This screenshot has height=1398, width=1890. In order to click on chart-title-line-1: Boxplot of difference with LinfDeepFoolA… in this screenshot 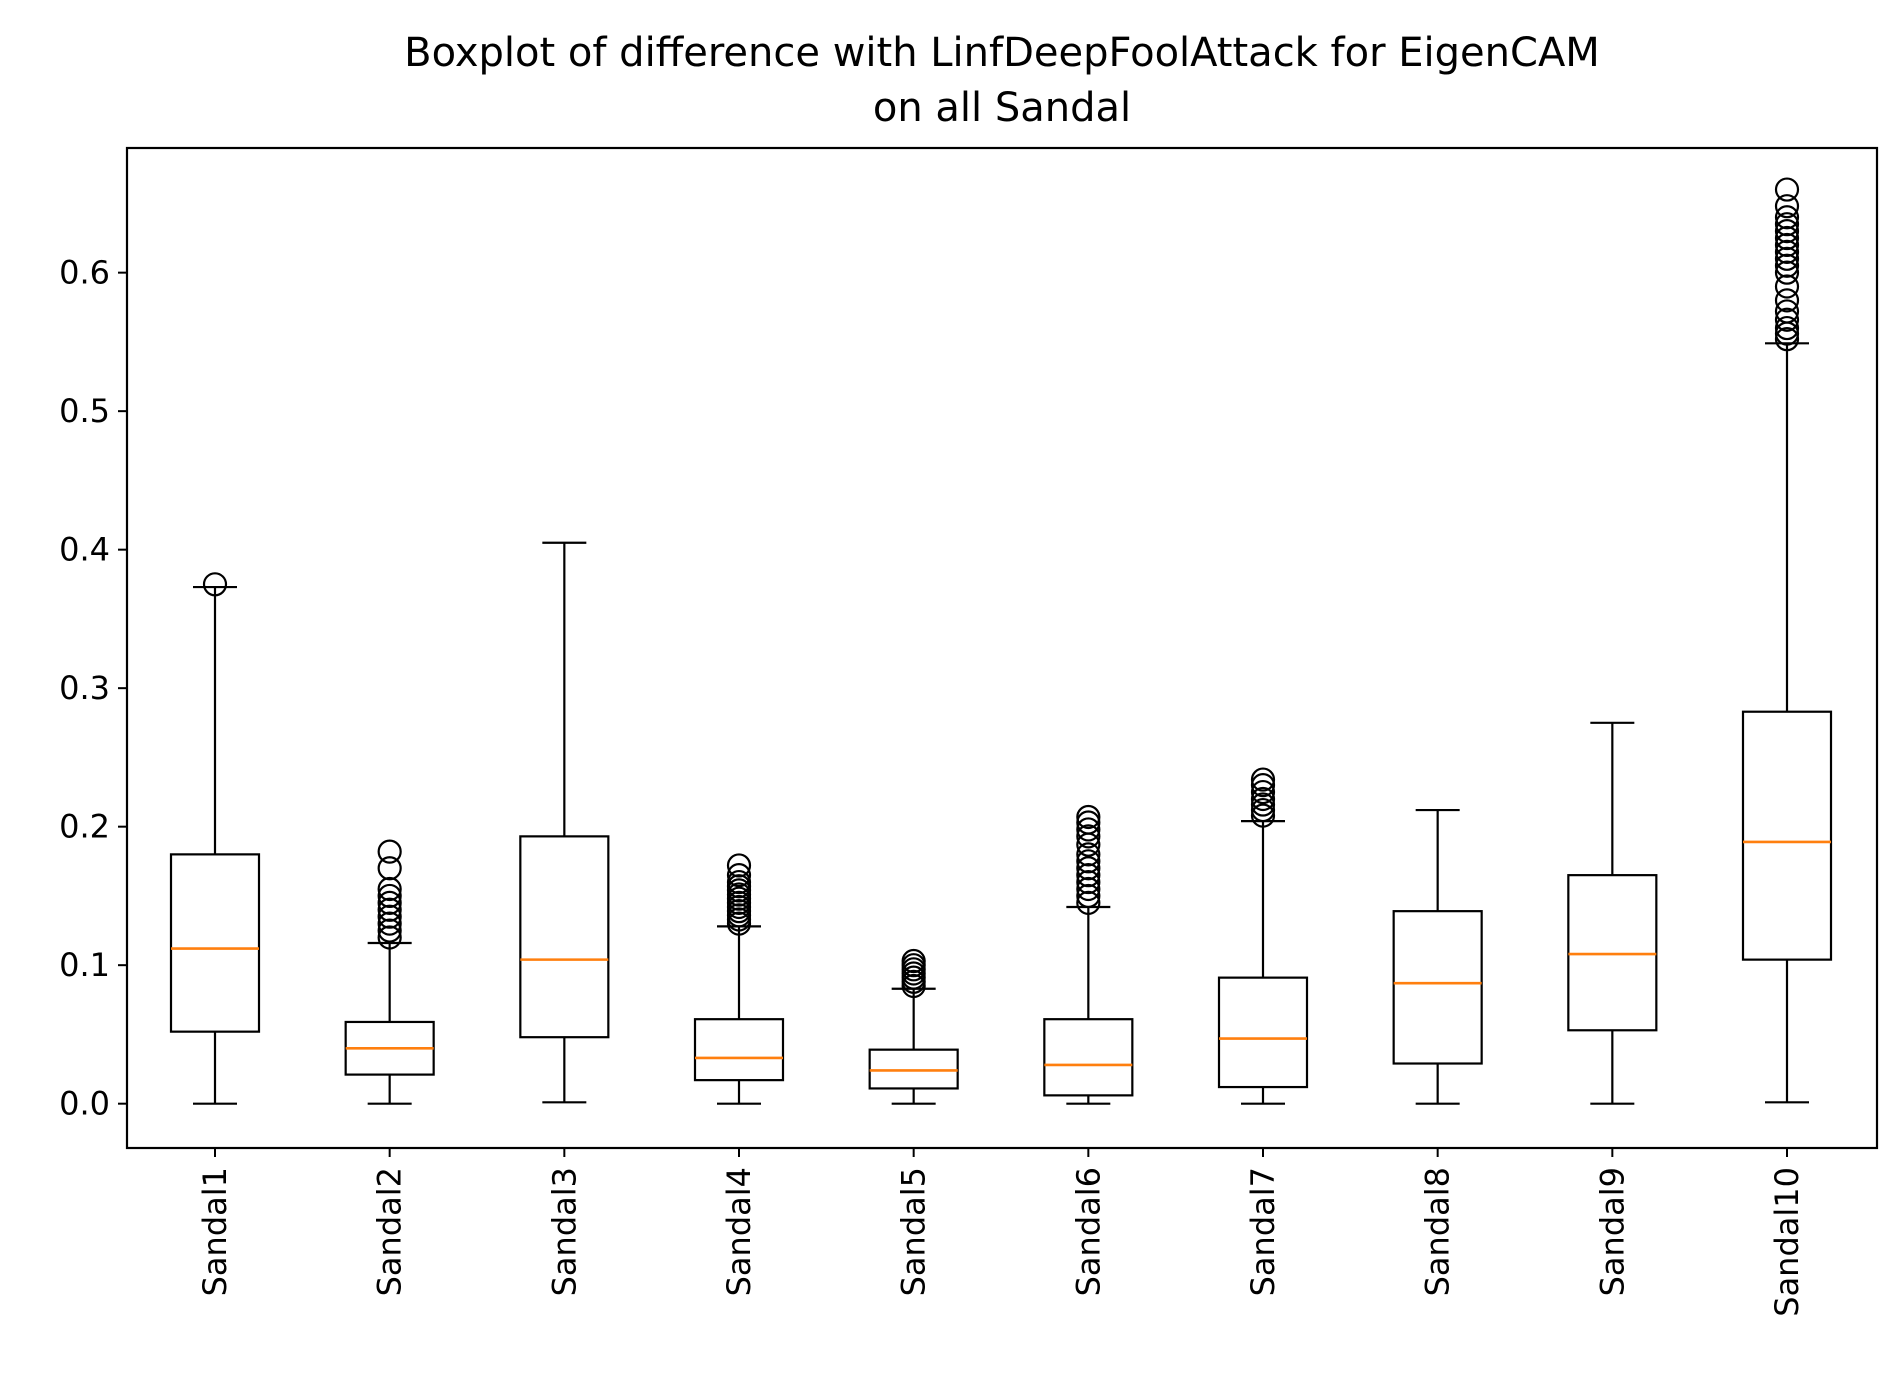, I will do `click(1002, 53)`.